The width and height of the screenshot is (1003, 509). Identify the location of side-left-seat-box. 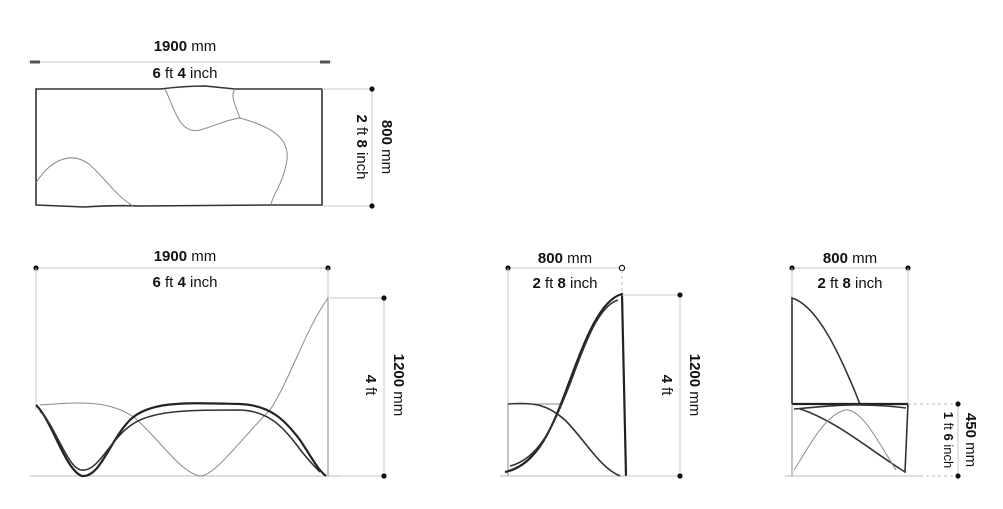
(533, 439).